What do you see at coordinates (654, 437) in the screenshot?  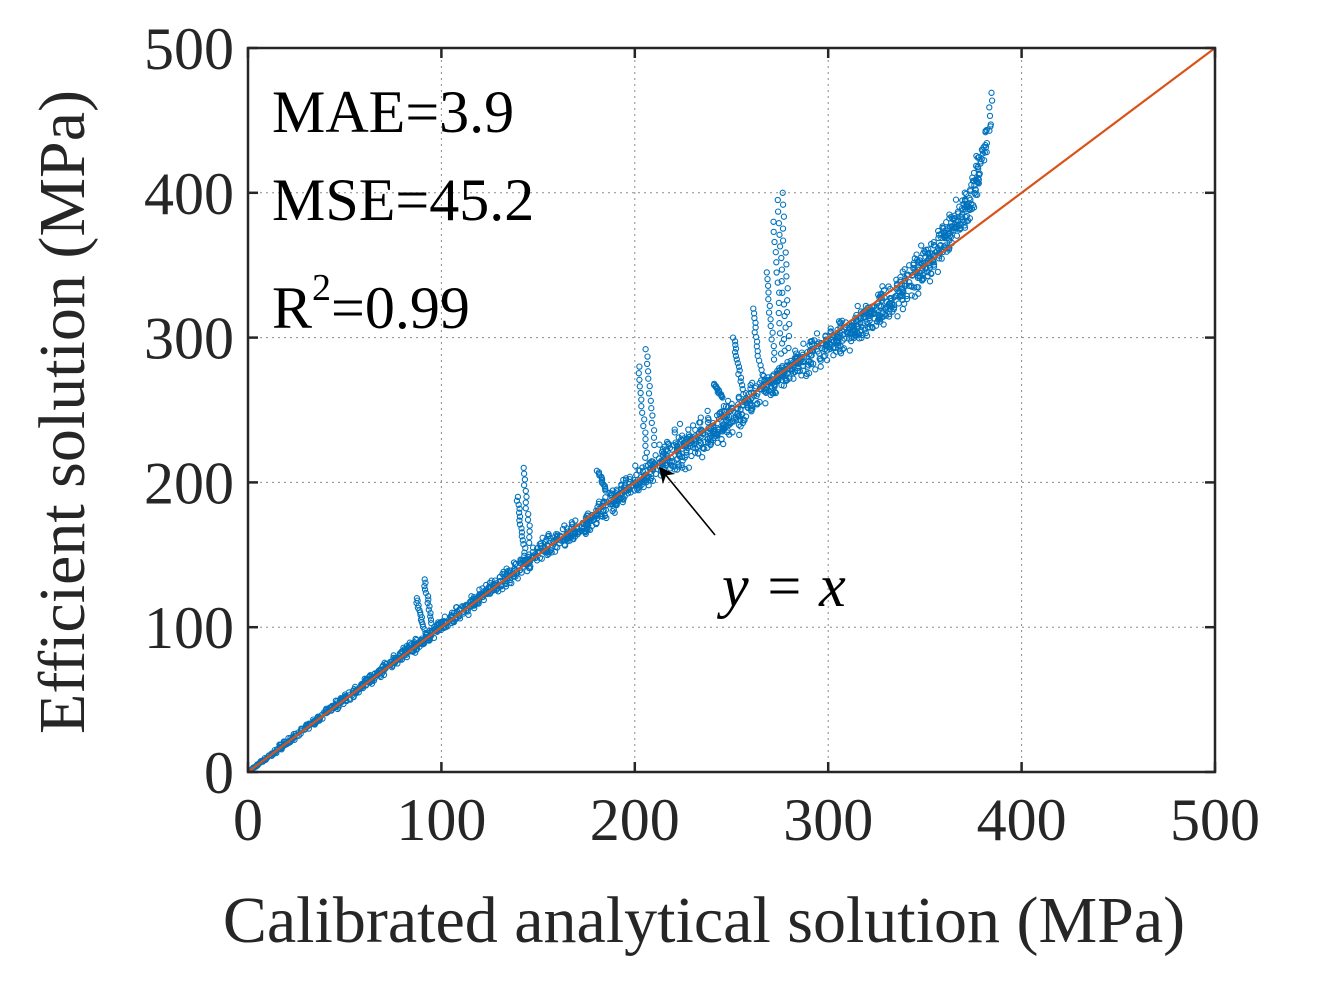 I see `data-point-1985` at bounding box center [654, 437].